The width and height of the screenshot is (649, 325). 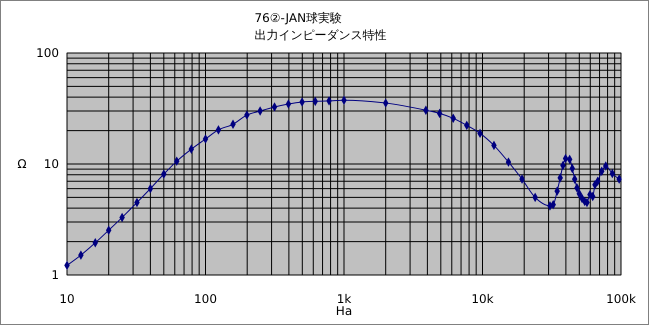 I want to click on x-axis-title: Ha, so click(x=344, y=311).